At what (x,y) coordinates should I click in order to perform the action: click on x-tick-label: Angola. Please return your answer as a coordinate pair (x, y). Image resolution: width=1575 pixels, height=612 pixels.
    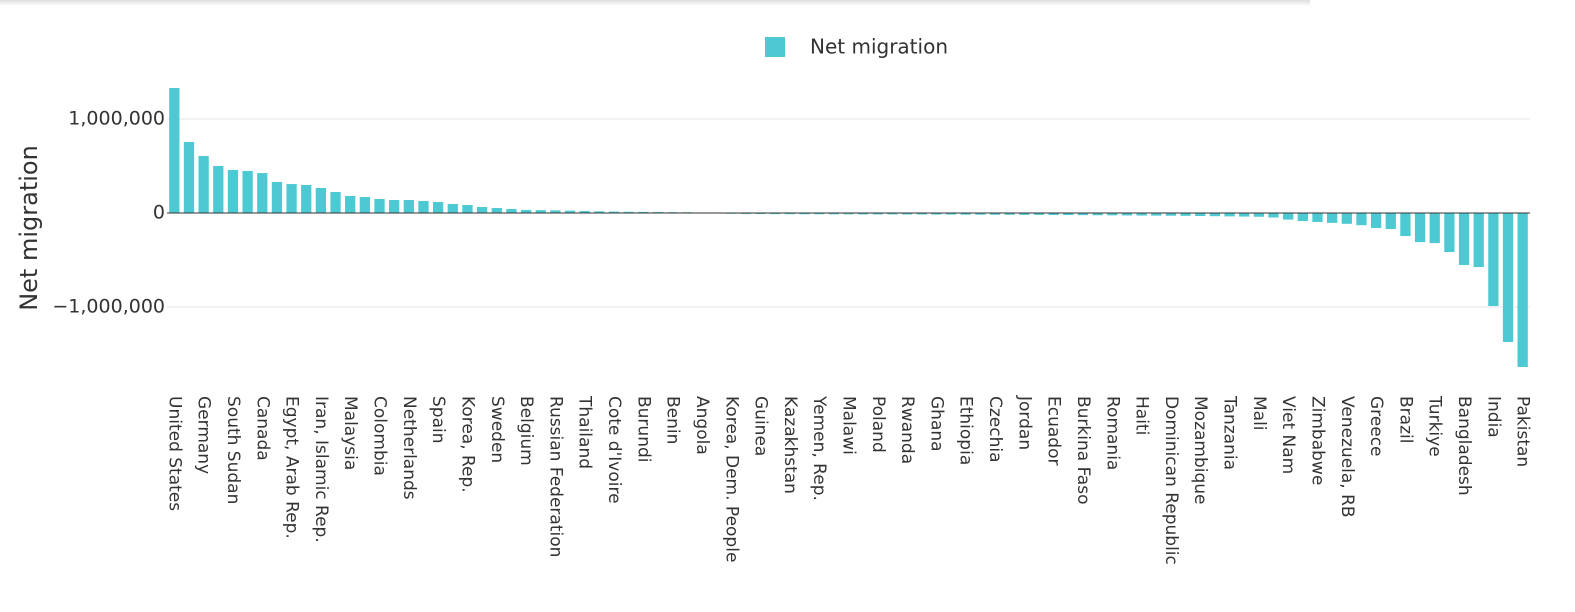
    Looking at the image, I should click on (702, 425).